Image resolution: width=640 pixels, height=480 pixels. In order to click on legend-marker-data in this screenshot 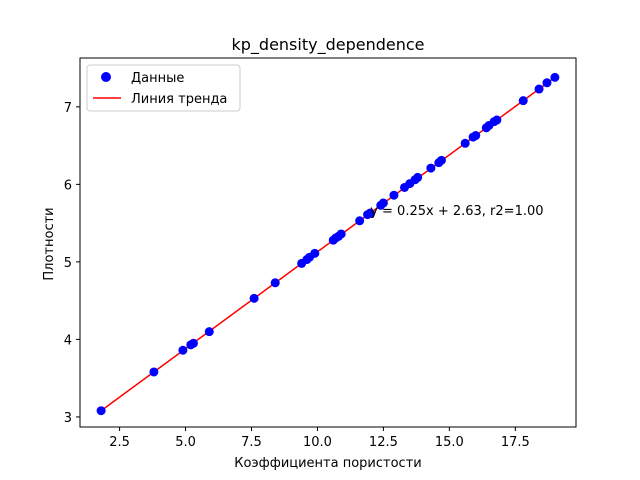, I will do `click(106, 77)`.